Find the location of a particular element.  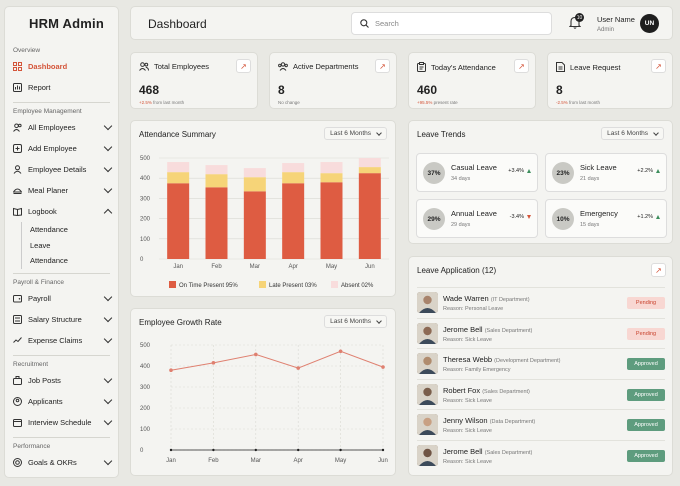

applicant-name: Theresa Webb is located at coordinates (468, 359).